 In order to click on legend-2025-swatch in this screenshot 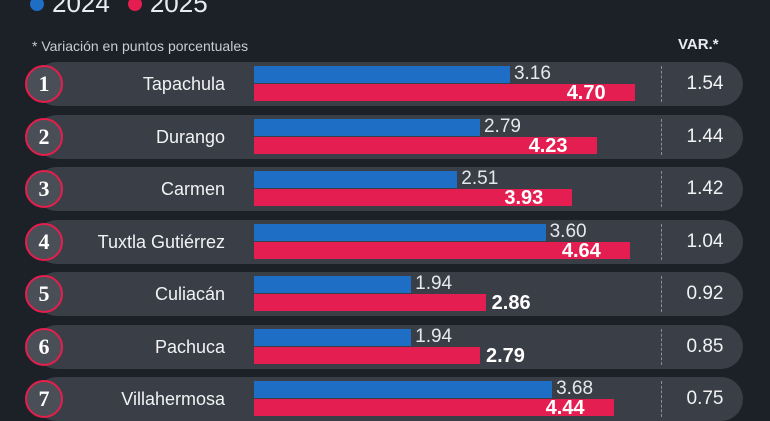, I will do `click(134, 5)`.